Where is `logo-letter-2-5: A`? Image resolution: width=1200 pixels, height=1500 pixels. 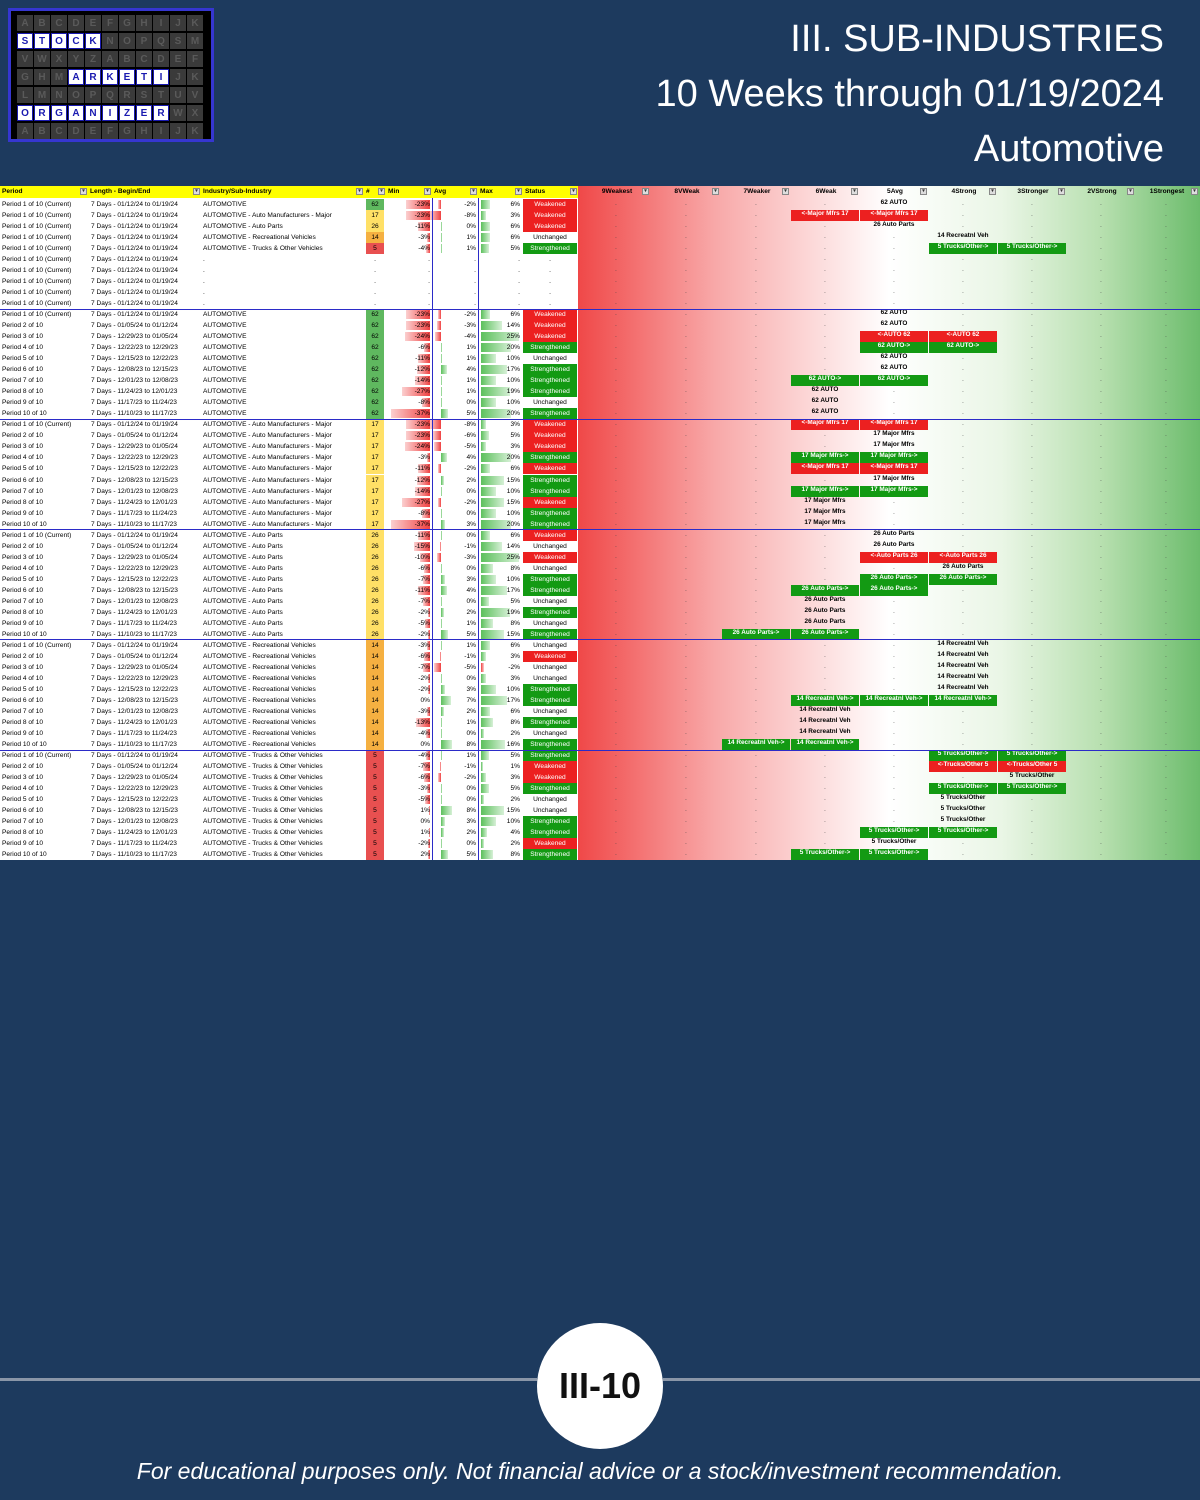
logo-letter-2-5: A is located at coordinates (110, 59).